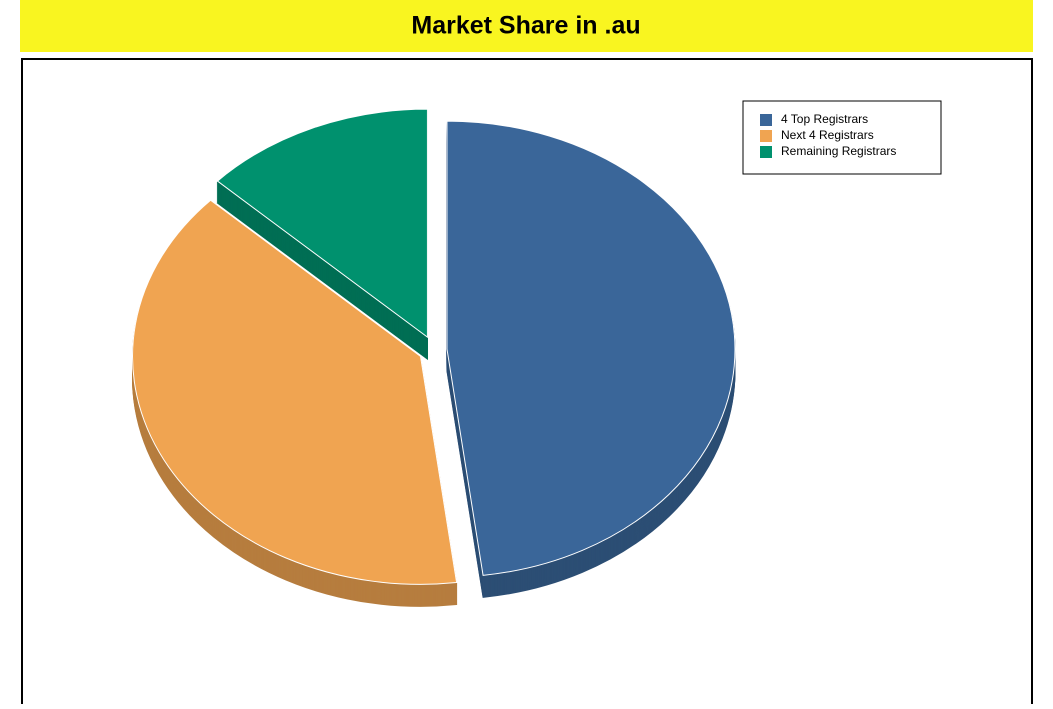 The width and height of the screenshot is (1053, 709). I want to click on title-bar, so click(526, 26).